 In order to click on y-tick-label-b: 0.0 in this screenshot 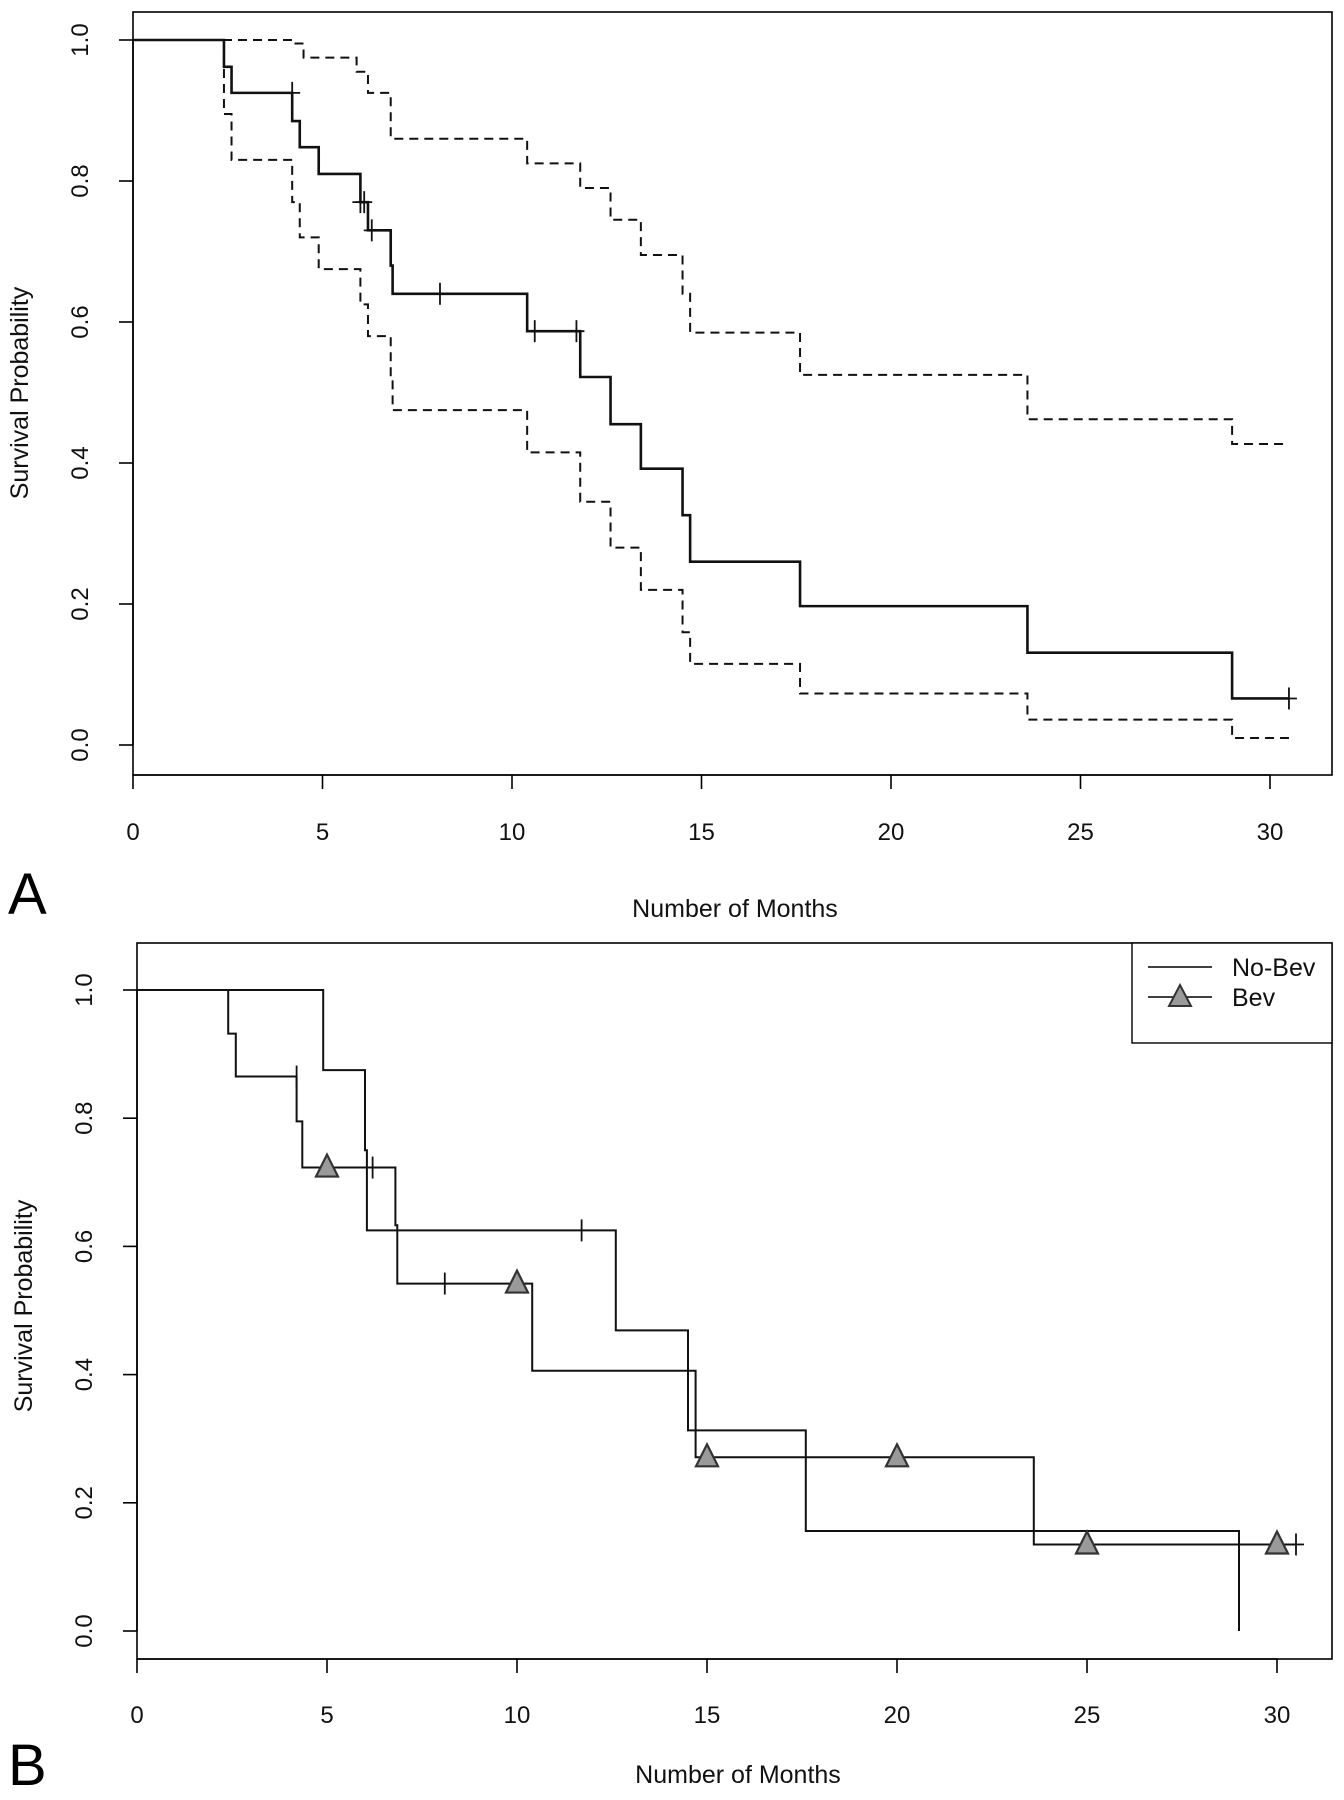, I will do `click(84, 1630)`.